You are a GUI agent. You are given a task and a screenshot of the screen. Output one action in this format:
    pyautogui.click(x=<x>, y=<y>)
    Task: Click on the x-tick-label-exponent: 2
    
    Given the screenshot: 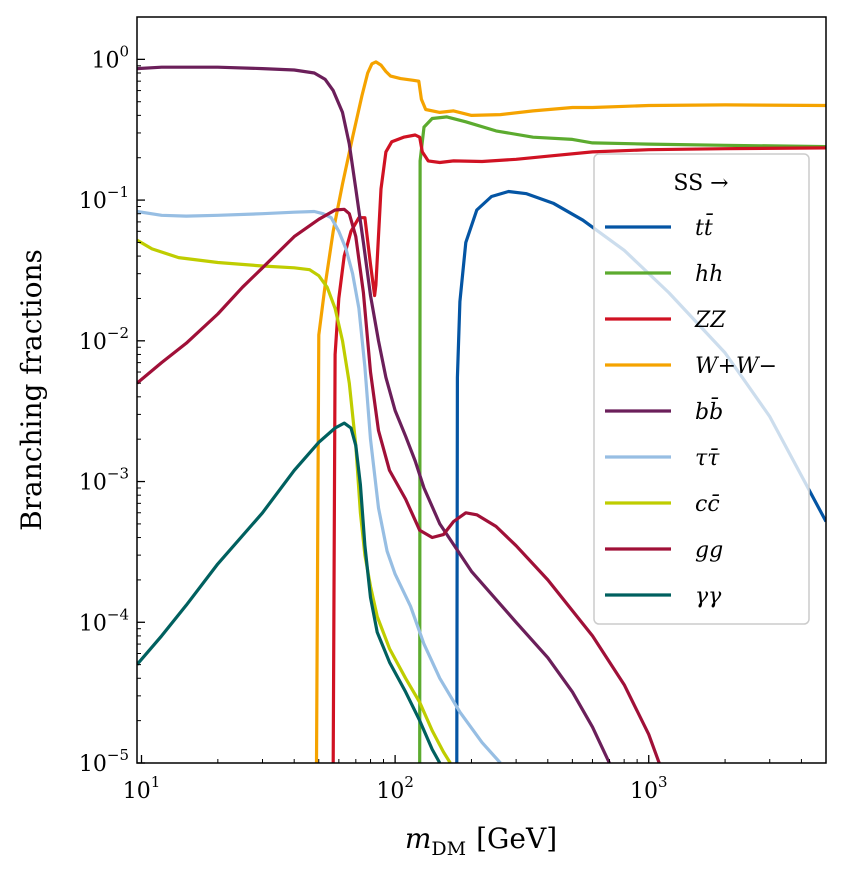 What is the action you would take?
    pyautogui.click(x=409, y=782)
    